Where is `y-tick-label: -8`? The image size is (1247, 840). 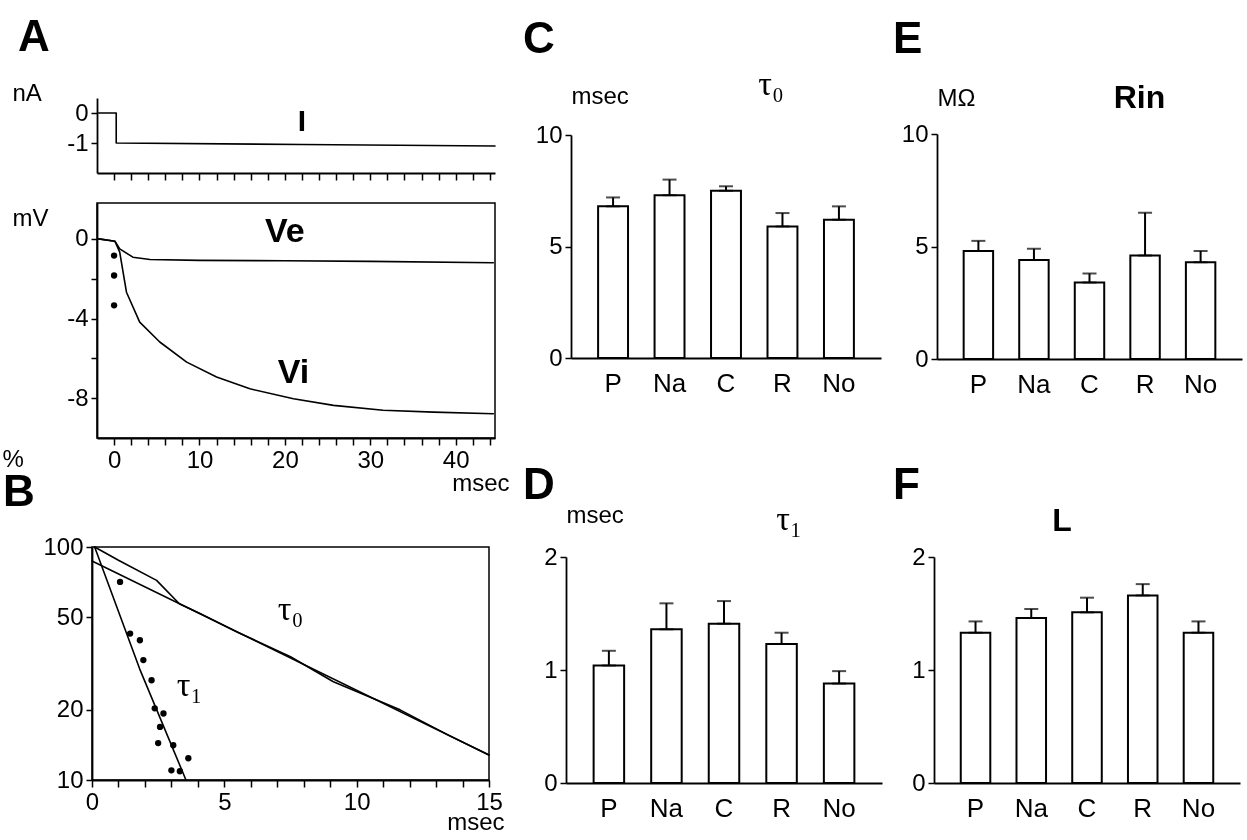 y-tick-label: -8 is located at coordinates (78, 397).